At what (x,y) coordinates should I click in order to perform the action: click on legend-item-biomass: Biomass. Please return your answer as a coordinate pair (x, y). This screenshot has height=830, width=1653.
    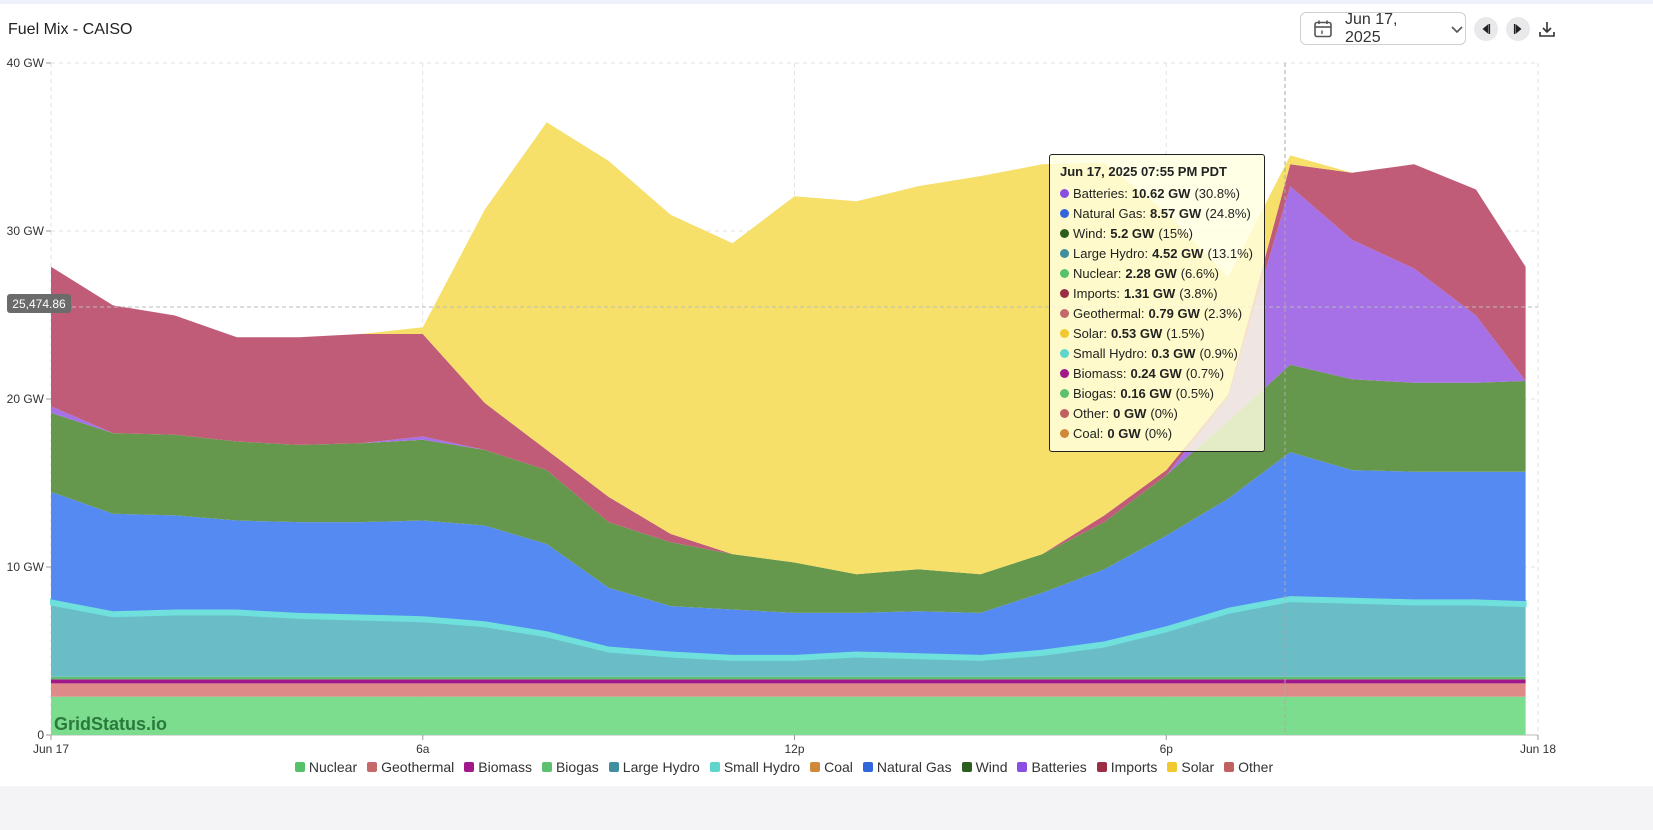
    Looking at the image, I should click on (498, 767).